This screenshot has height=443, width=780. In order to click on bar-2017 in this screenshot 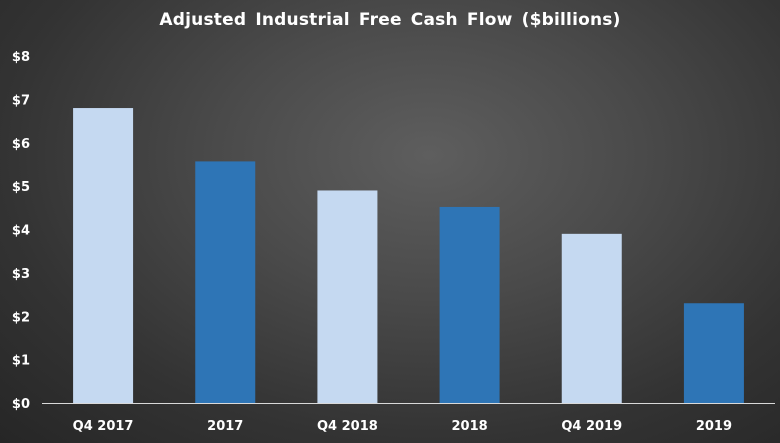, I will do `click(225, 282)`.